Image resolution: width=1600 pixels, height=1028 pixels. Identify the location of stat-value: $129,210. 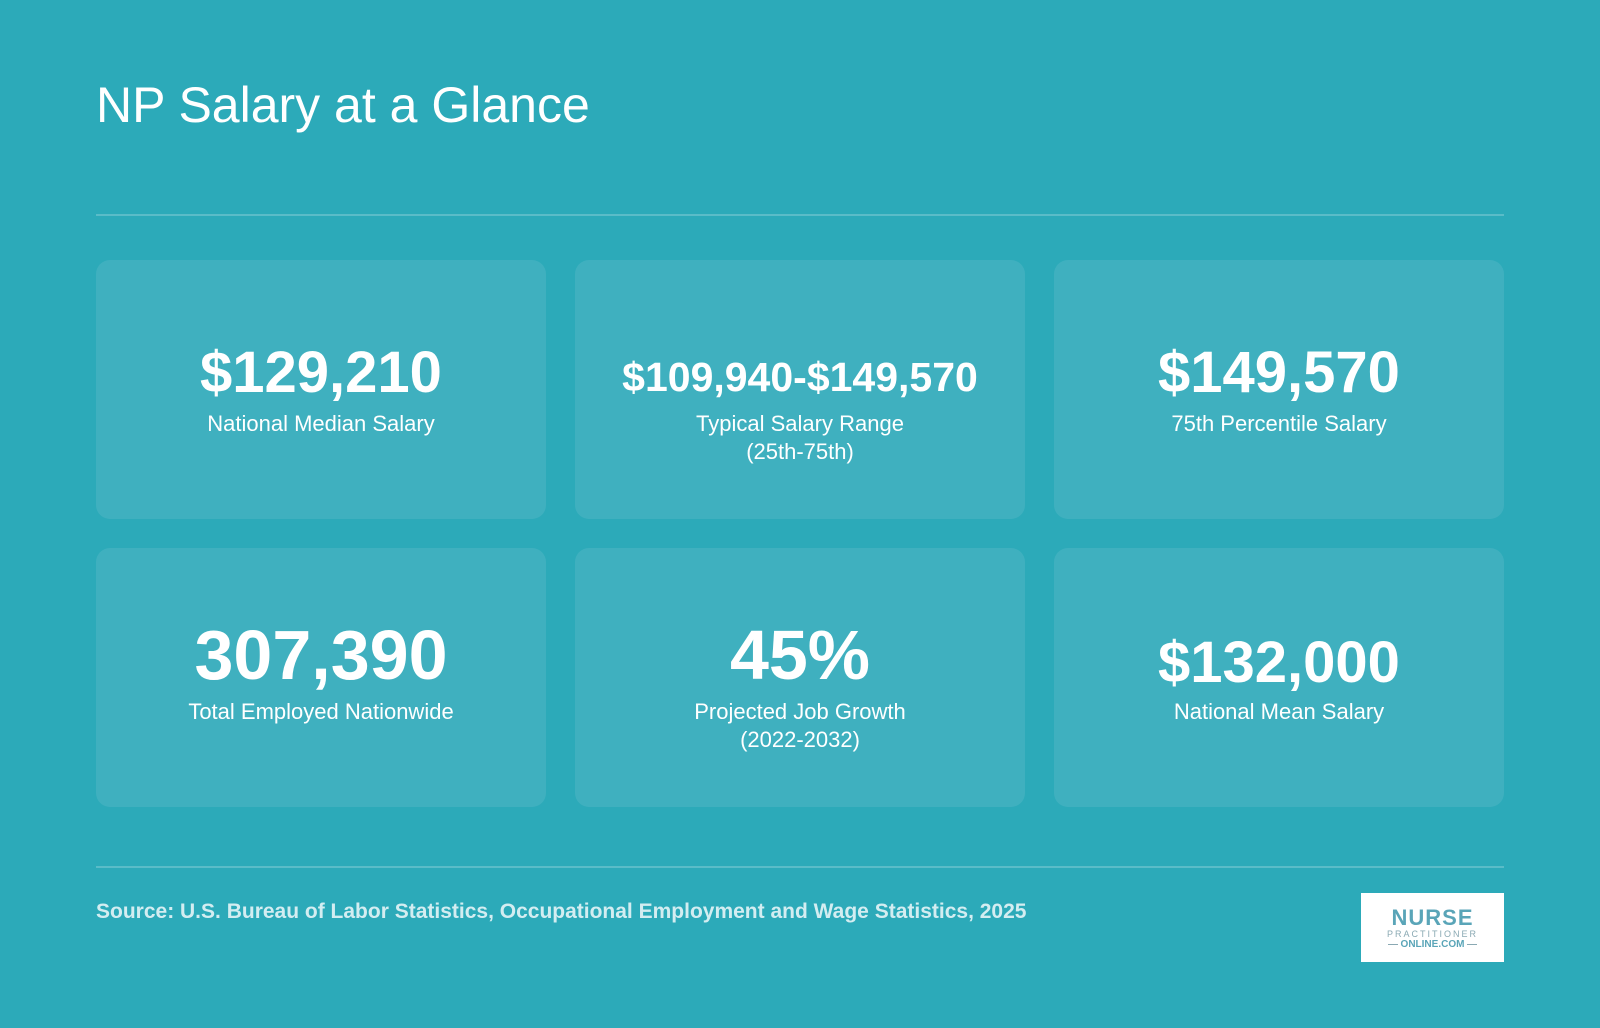
(321, 372).